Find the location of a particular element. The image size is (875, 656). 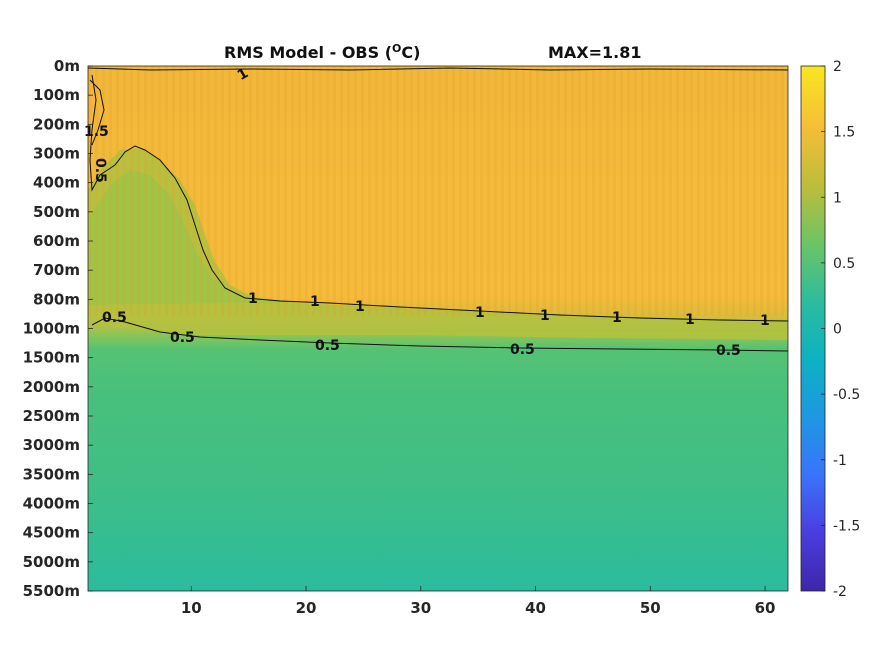

colorbar-tick-label: -2 is located at coordinates (840, 592).